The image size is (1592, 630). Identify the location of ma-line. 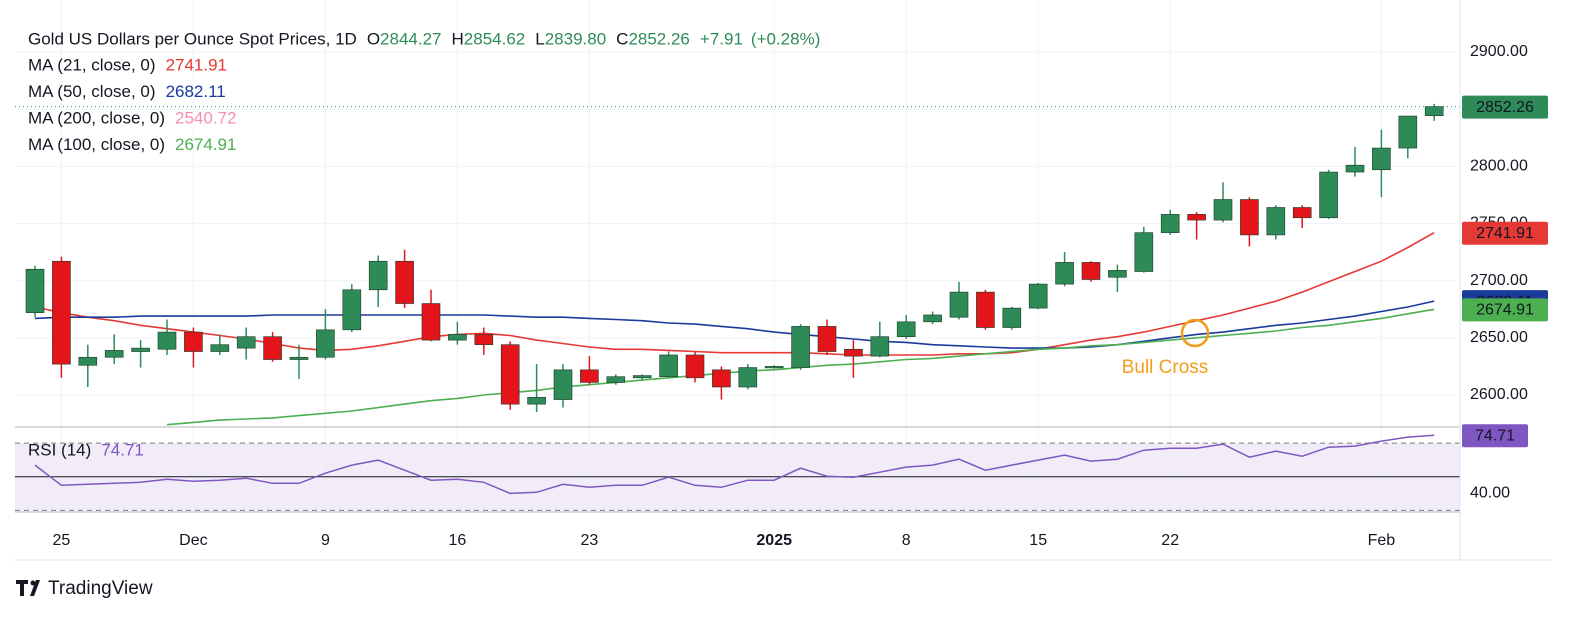
(734, 324).